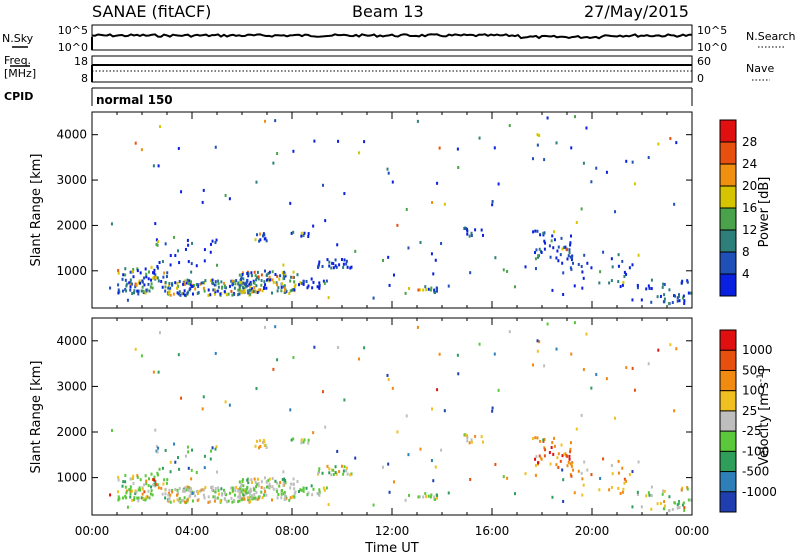  Describe the element at coordinates (712, 30) in the screenshot. I see `nsearch-tick-high: 10^5` at that location.